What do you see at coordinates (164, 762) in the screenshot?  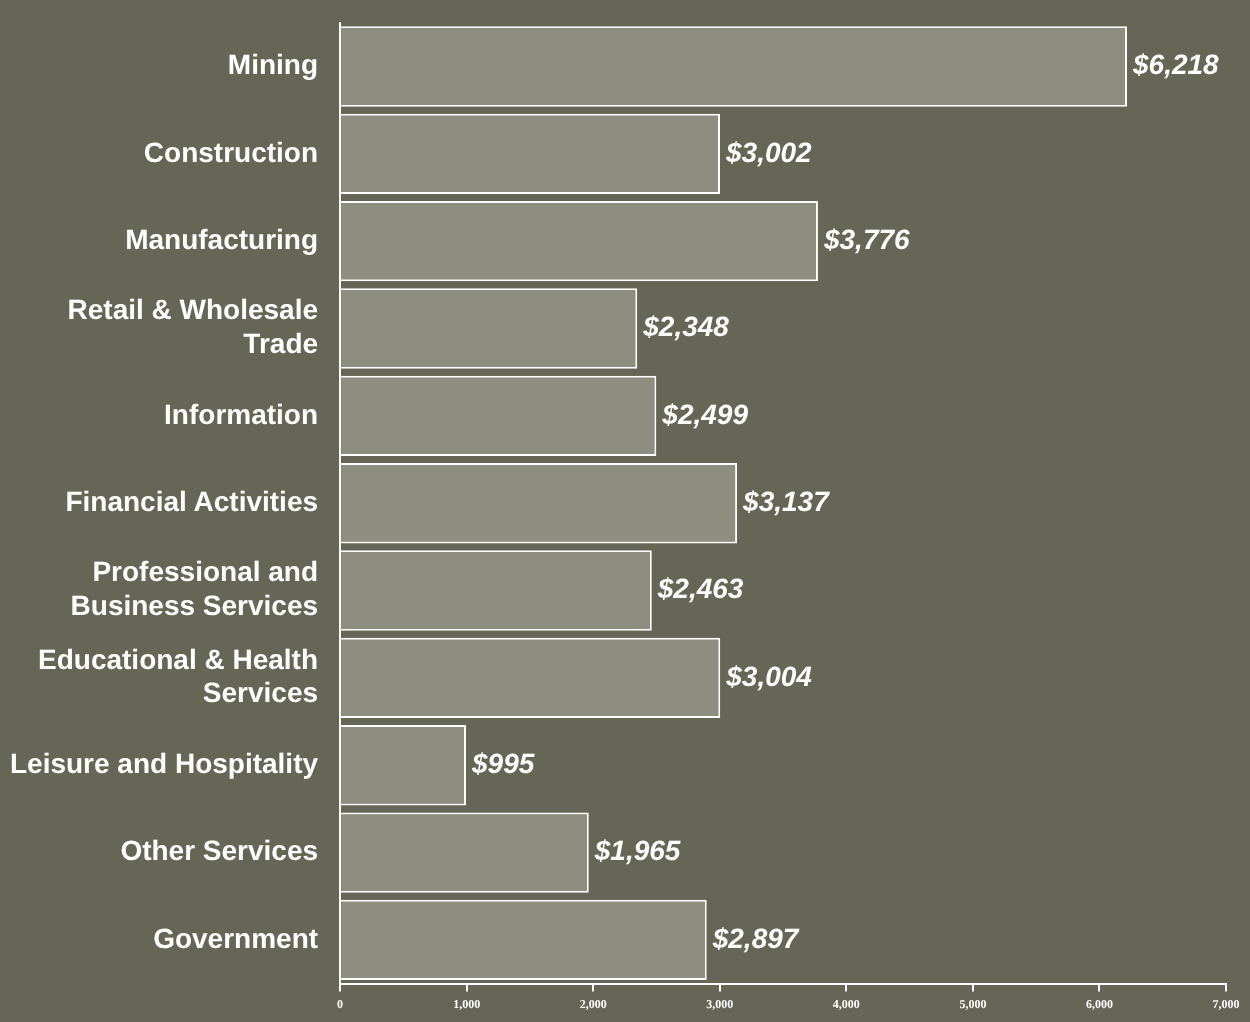 I see `y-tick-label: Leisure and Hospitality` at bounding box center [164, 762].